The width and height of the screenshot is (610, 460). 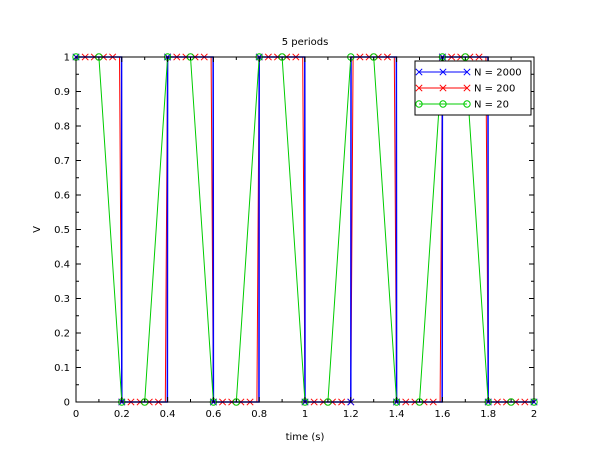 I want to click on legend-item: N = 2000, so click(x=468, y=73).